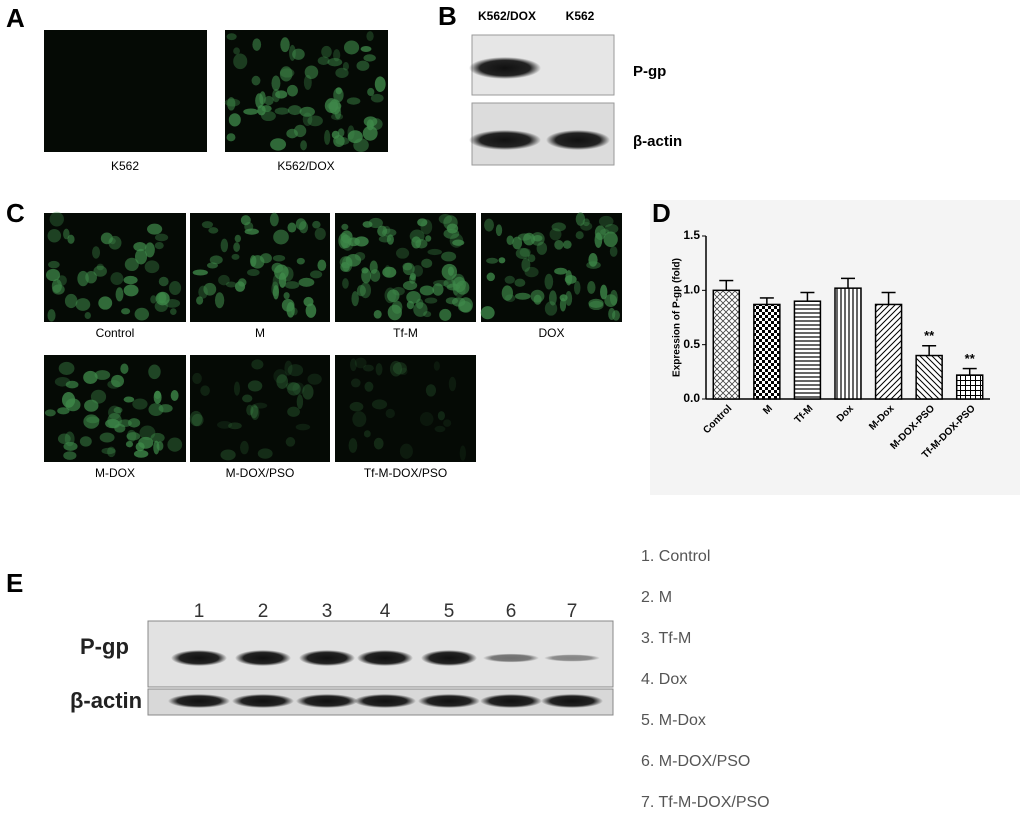 This screenshot has width=1020, height=822. What do you see at coordinates (675, 556) in the screenshot?
I see `legend-entry: 1. Control` at bounding box center [675, 556].